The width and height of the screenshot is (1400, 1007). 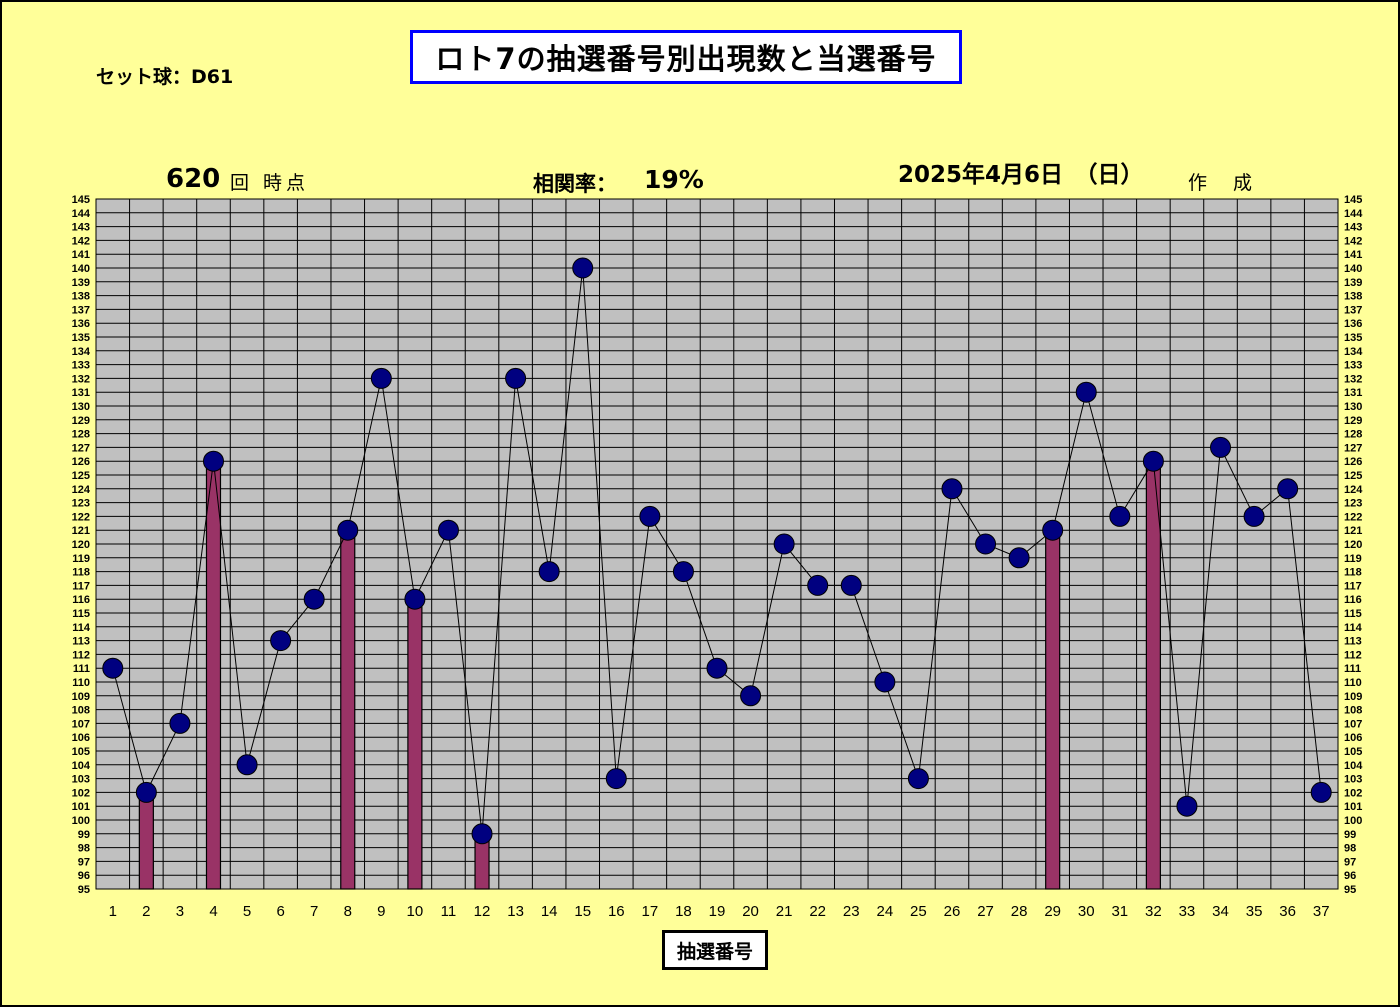 I want to click on x-tick-label: 32, so click(x=1153, y=911).